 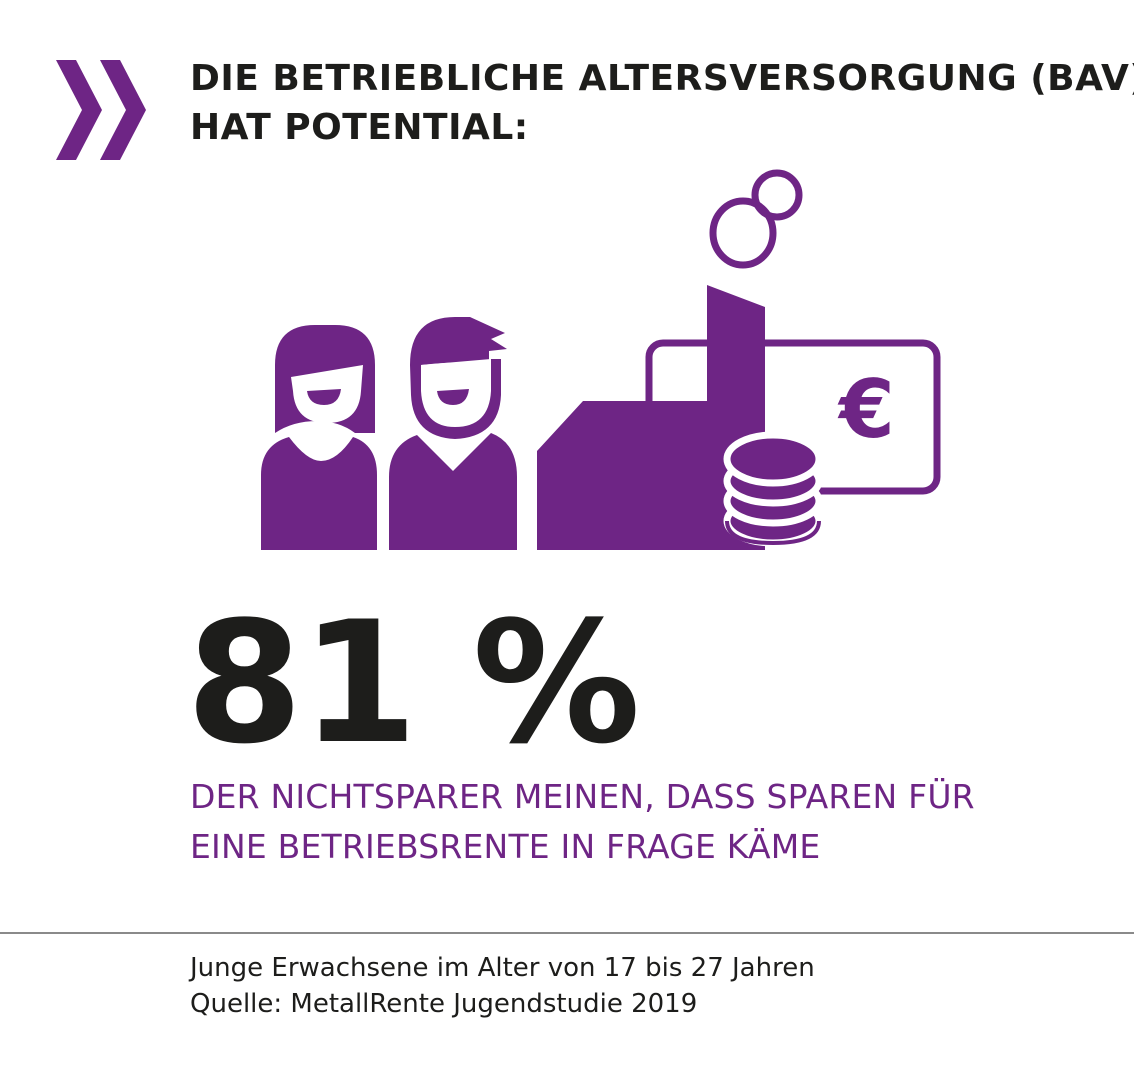 I want to click on headline-line-1: DIE BETRIEBLICHE ALTERSVERSORGUNG (BAV), so click(x=662, y=78).